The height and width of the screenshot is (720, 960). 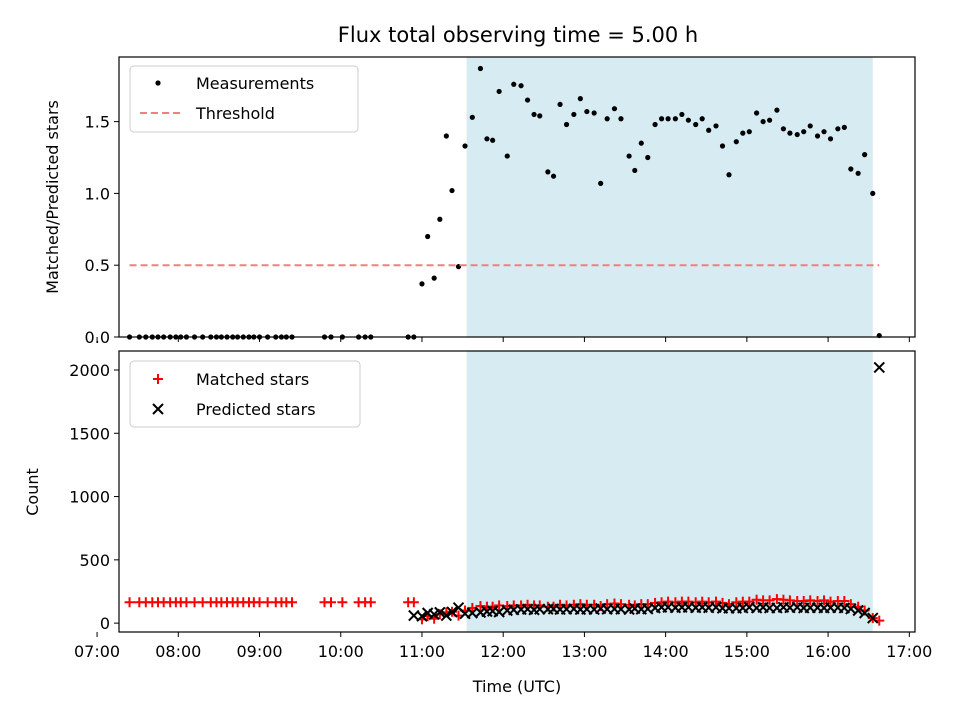 I want to click on x-tick-label: 07:00, so click(x=97, y=651).